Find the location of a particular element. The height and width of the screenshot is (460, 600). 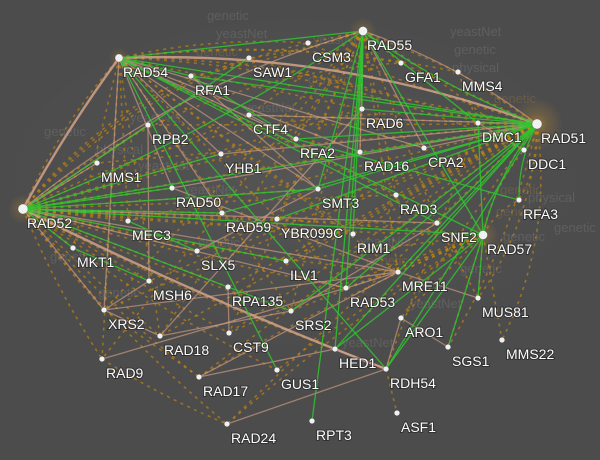

node-YBR099C is located at coordinates (277, 219).